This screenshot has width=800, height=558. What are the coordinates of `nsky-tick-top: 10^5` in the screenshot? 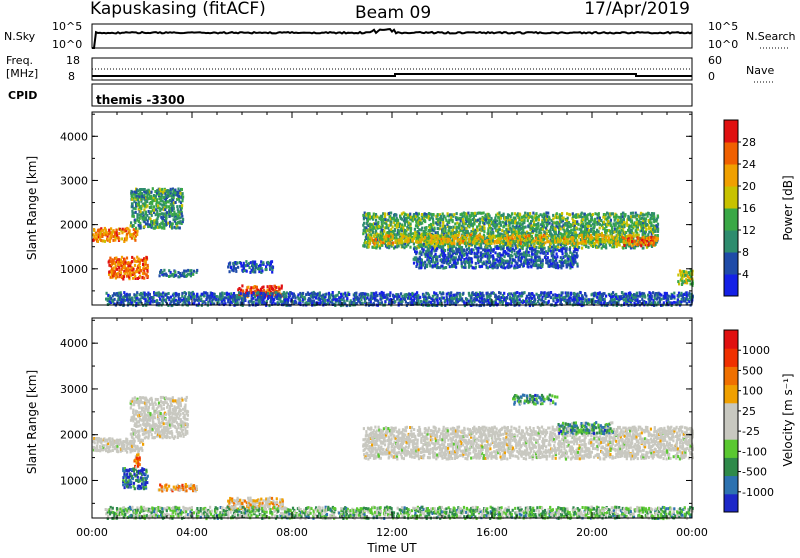 It's located at (67, 26).